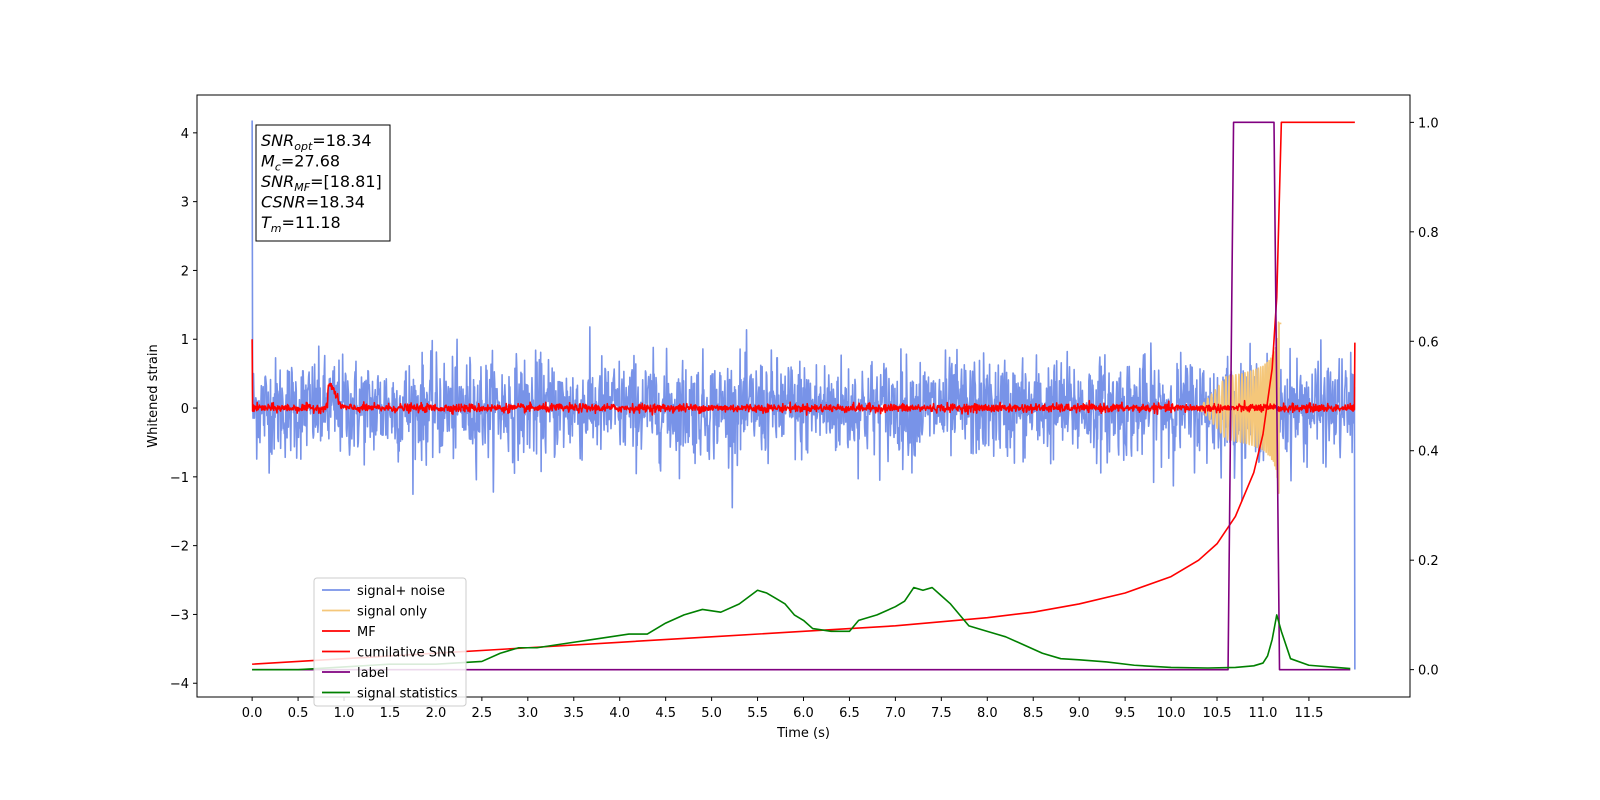 The width and height of the screenshot is (1600, 800). I want to click on x-tick-label: 7.5, so click(941, 713).